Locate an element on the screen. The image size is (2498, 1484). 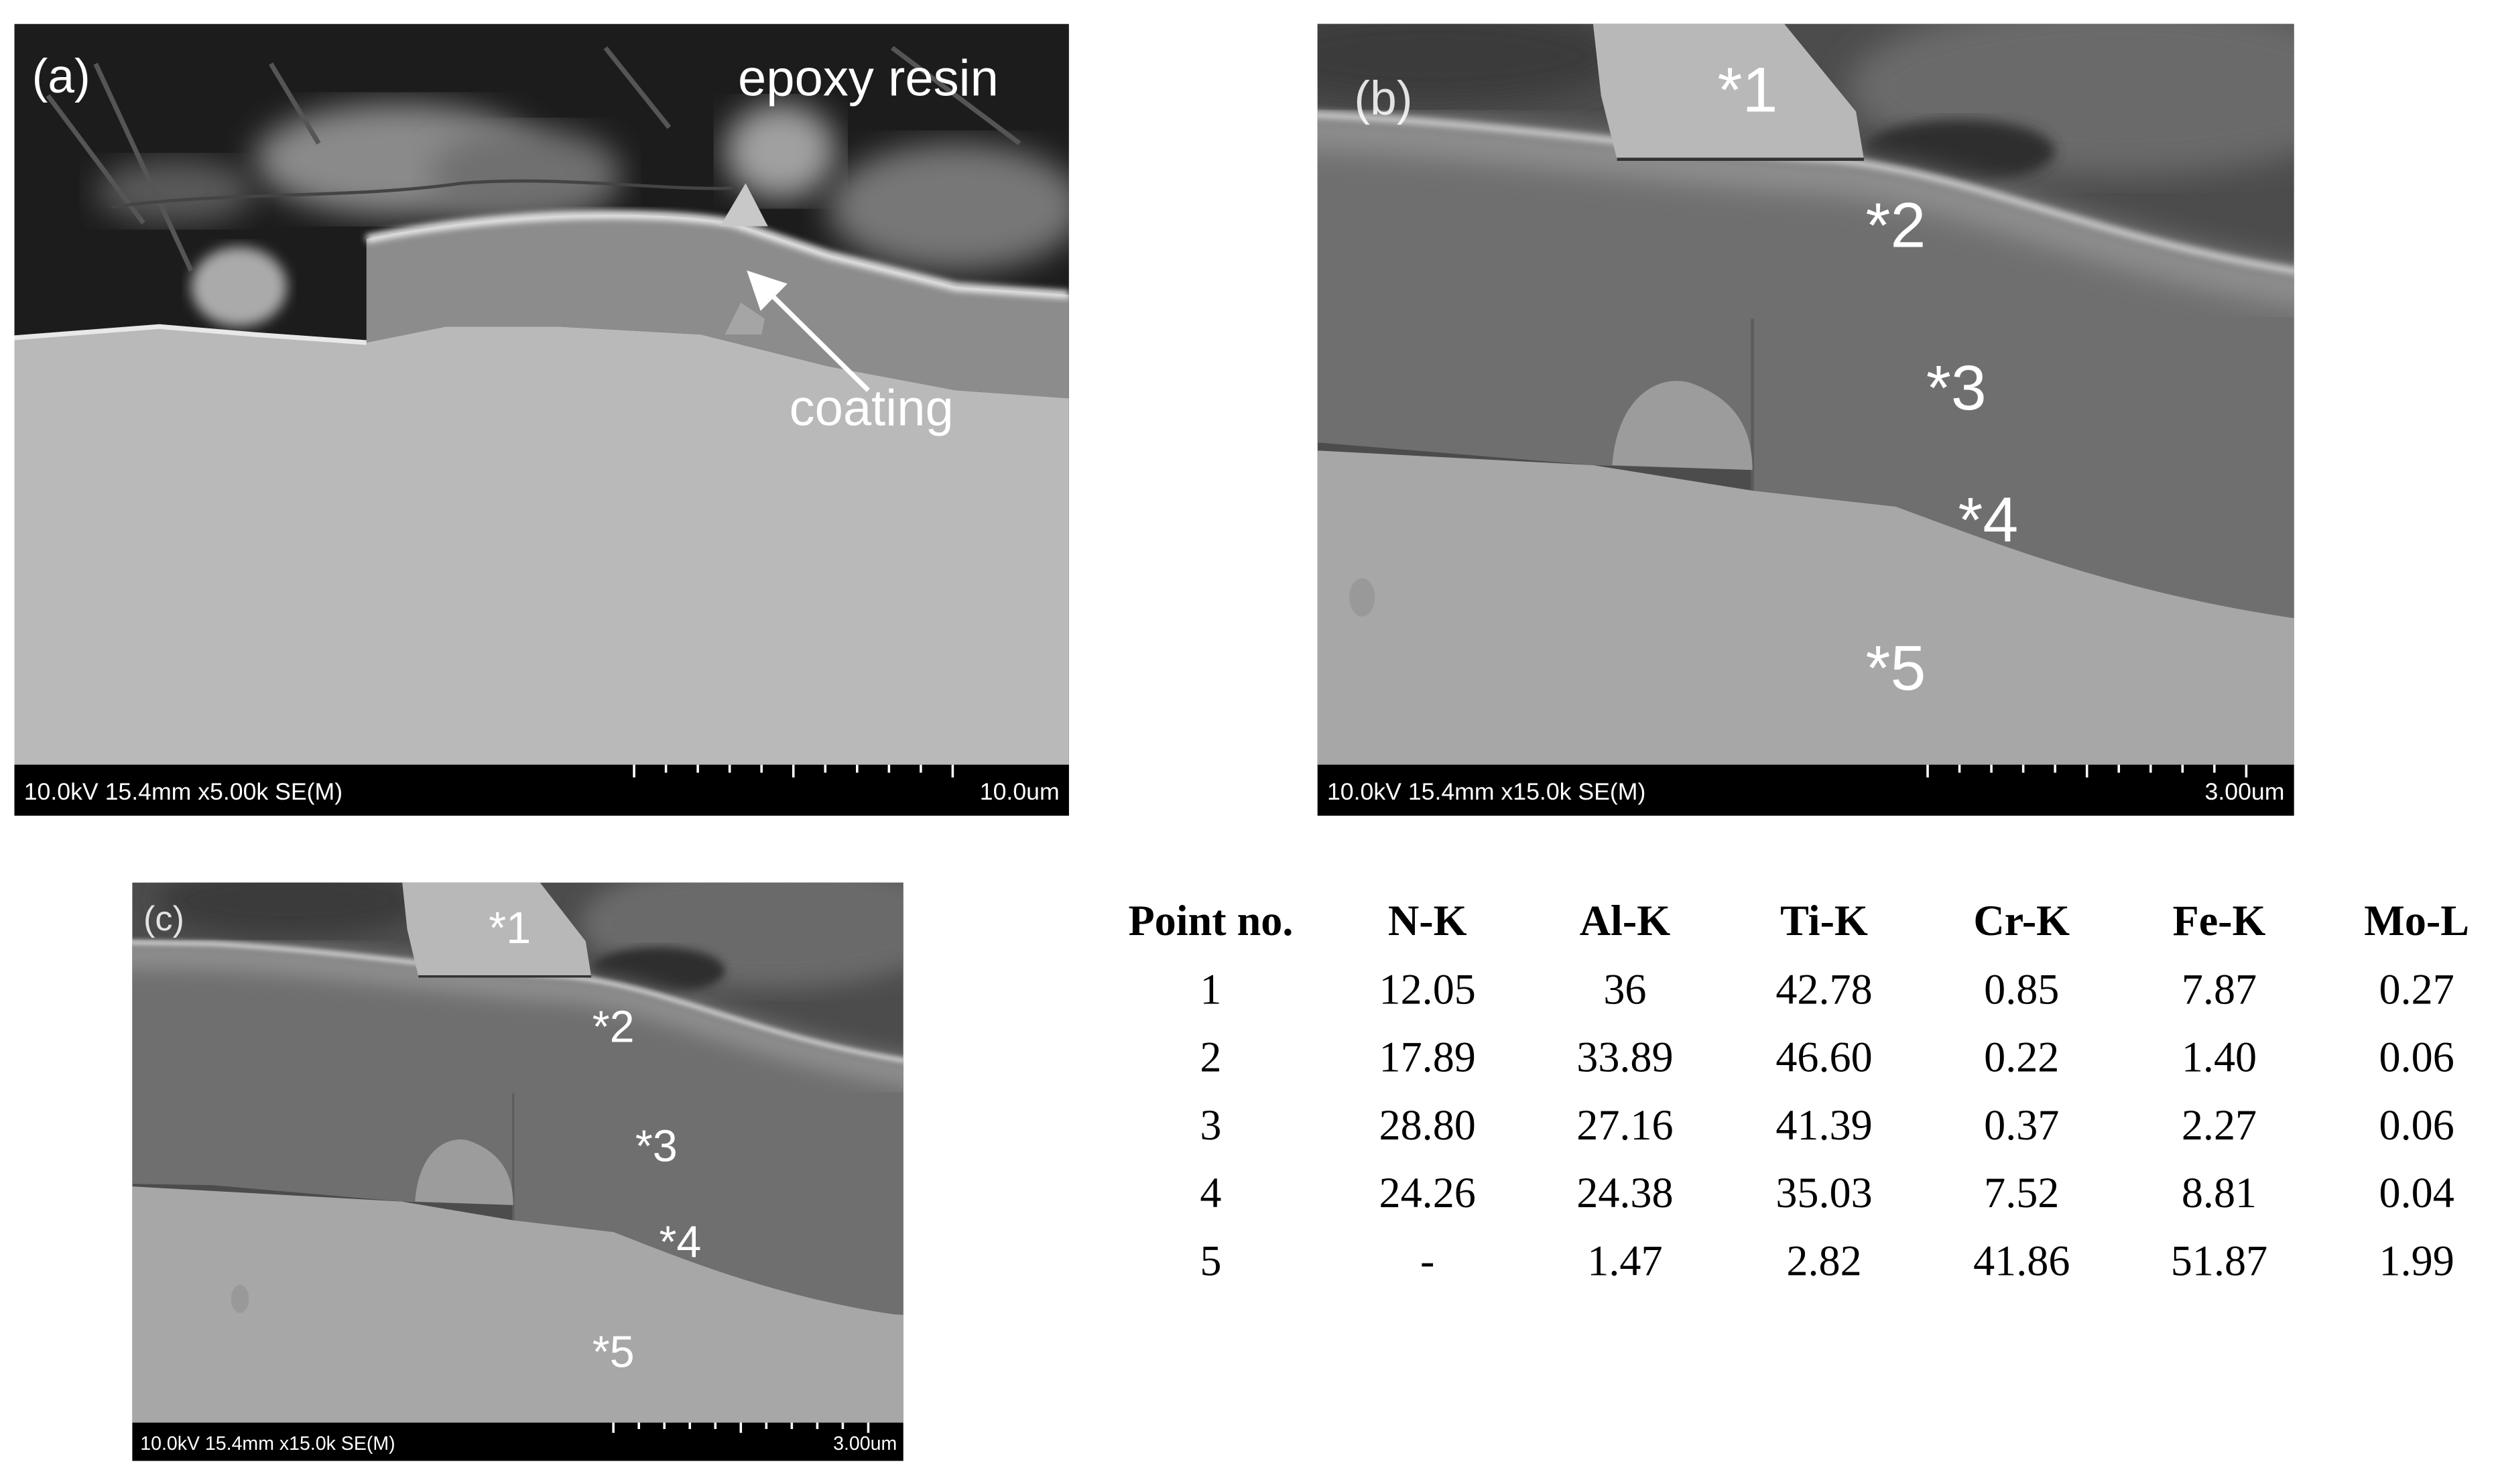
table-cell: 7.52 is located at coordinates (2021, 1193).